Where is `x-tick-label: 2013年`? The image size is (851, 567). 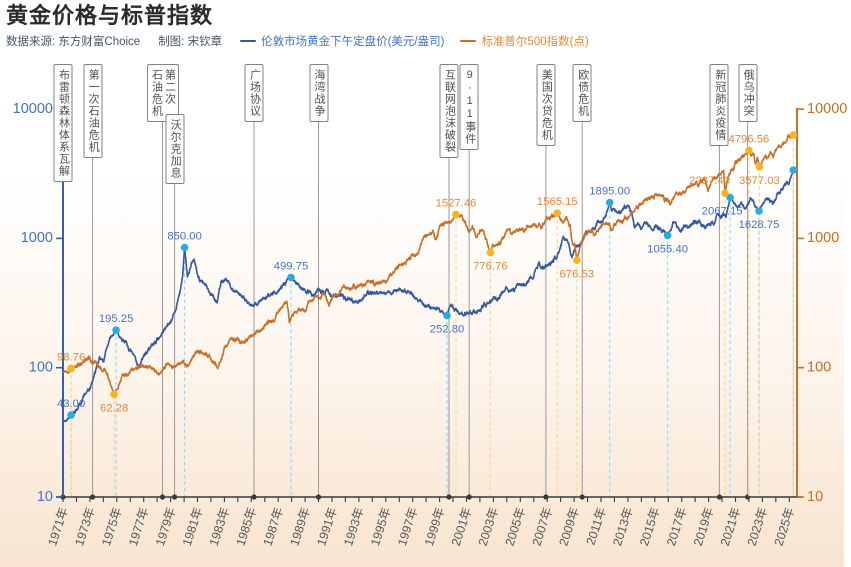 x-tick-label: 2013年 is located at coordinates (623, 527).